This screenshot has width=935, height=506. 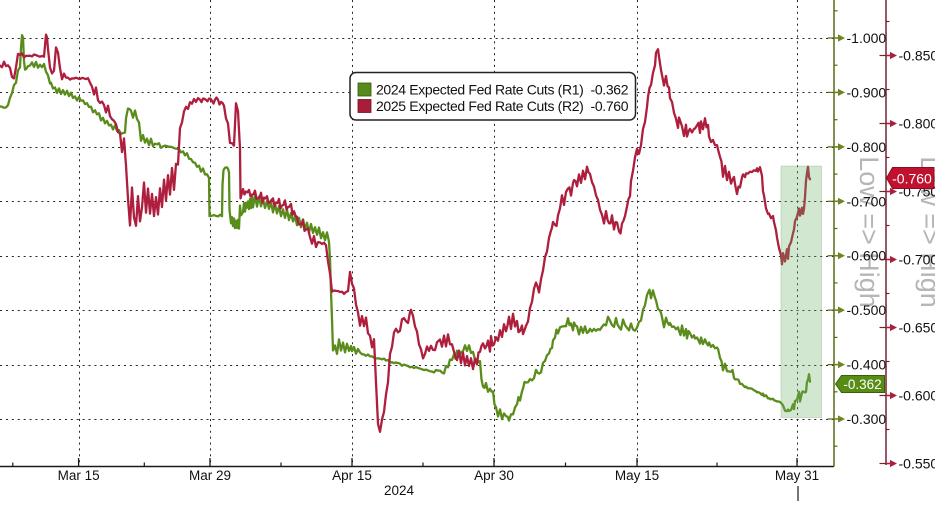 I want to click on svg-text: -0.900, so click(x=867, y=92).